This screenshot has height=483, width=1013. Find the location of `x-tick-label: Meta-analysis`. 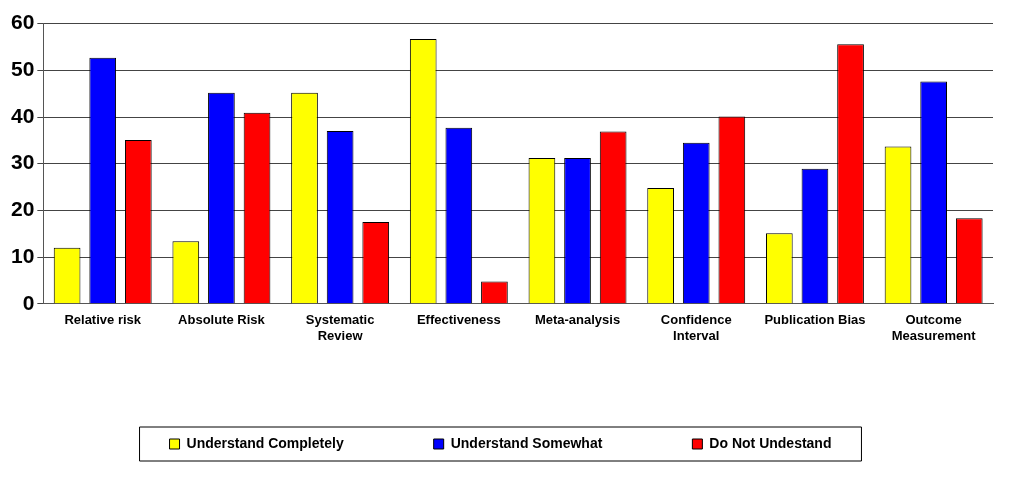

x-tick-label: Meta-analysis is located at coordinates (577, 320).